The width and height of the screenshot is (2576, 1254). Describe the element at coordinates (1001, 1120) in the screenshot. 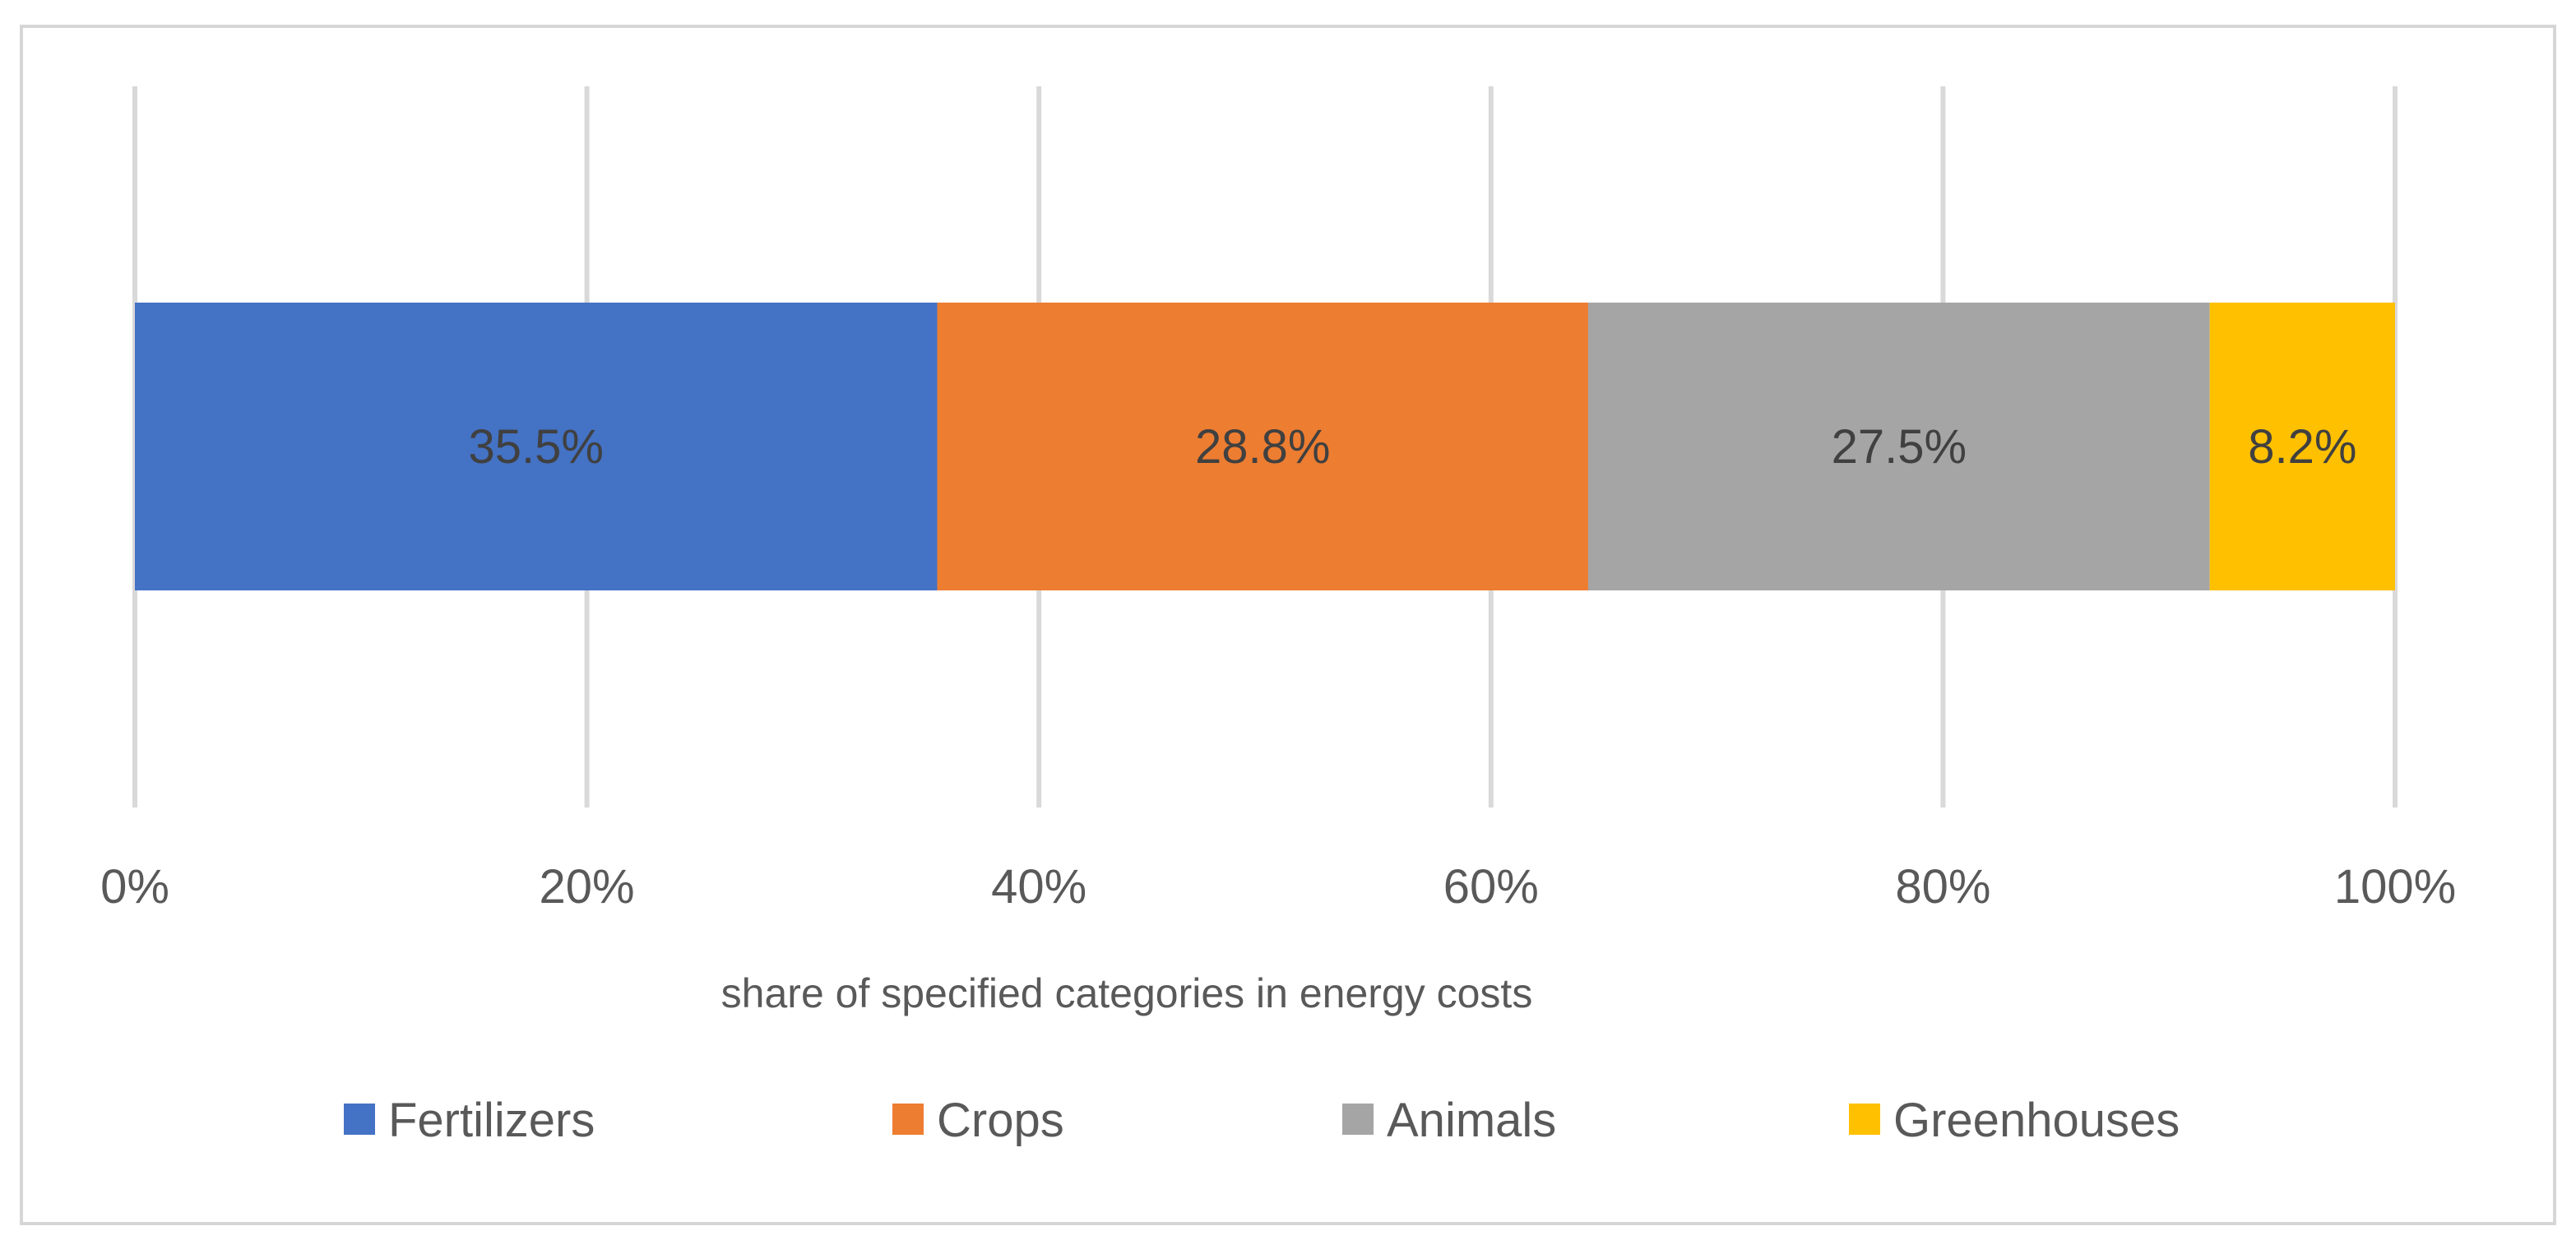

I see `legend-label-crops: Crops` at that location.